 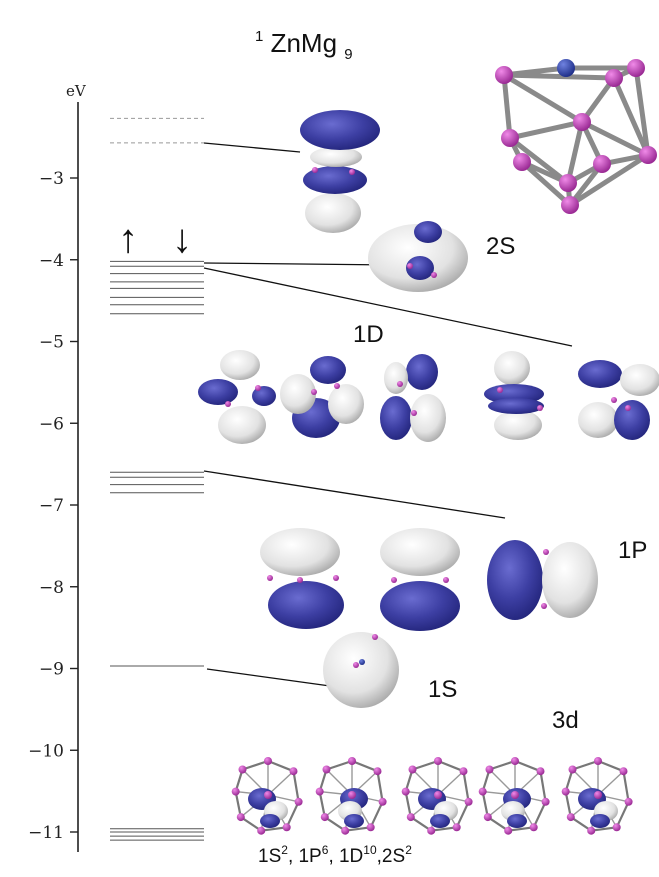 I want to click on axis-tick-label: −8, so click(x=51, y=588).